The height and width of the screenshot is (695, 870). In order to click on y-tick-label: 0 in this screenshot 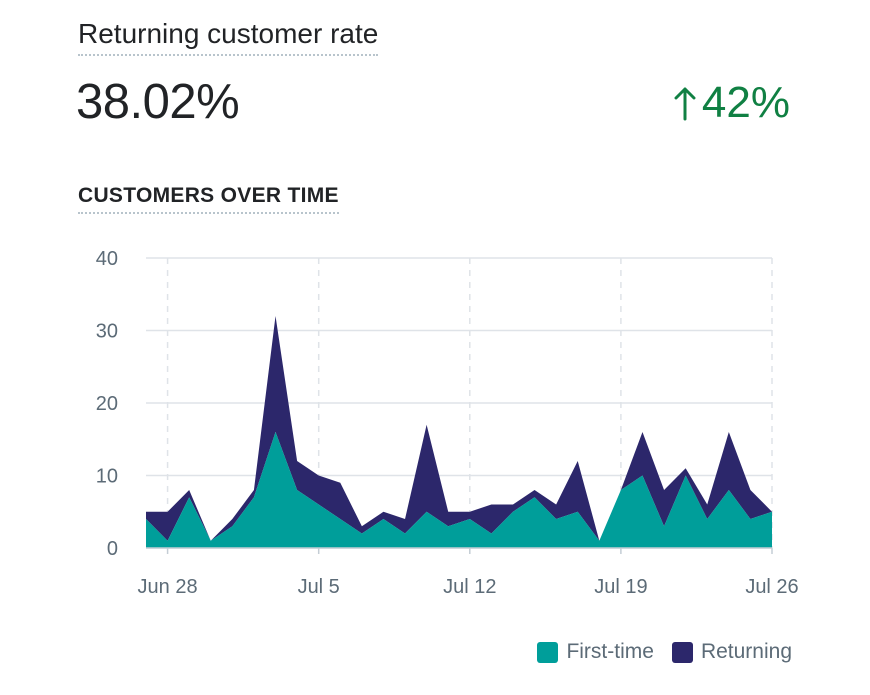, I will do `click(112, 549)`.